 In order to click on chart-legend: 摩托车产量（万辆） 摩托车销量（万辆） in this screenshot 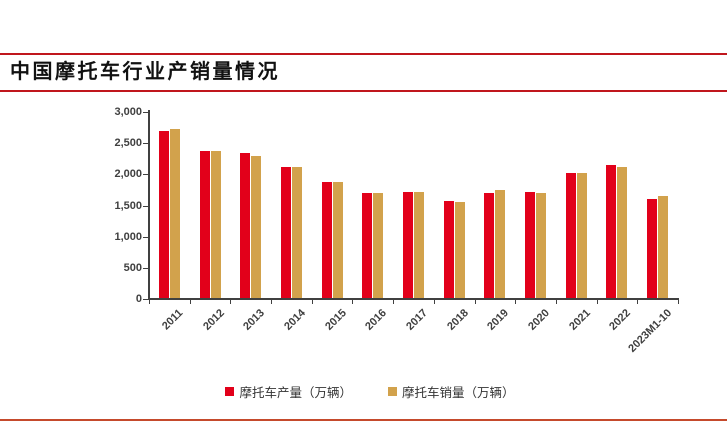, I will do `click(363, 391)`.